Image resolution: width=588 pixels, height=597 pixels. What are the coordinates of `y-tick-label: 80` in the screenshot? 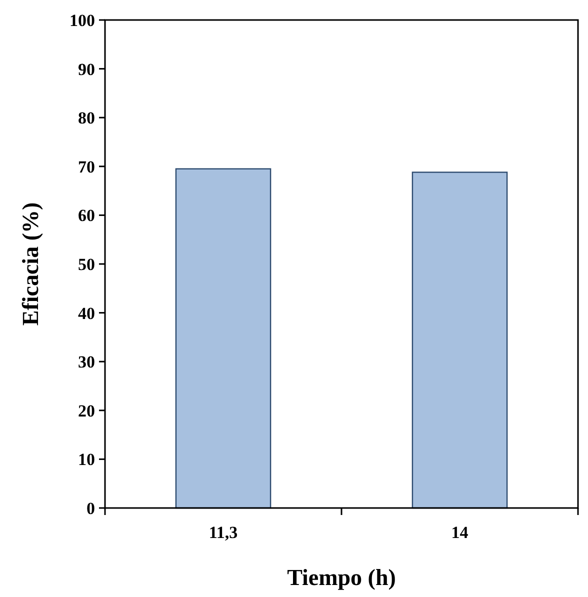 It's located at (86, 118).